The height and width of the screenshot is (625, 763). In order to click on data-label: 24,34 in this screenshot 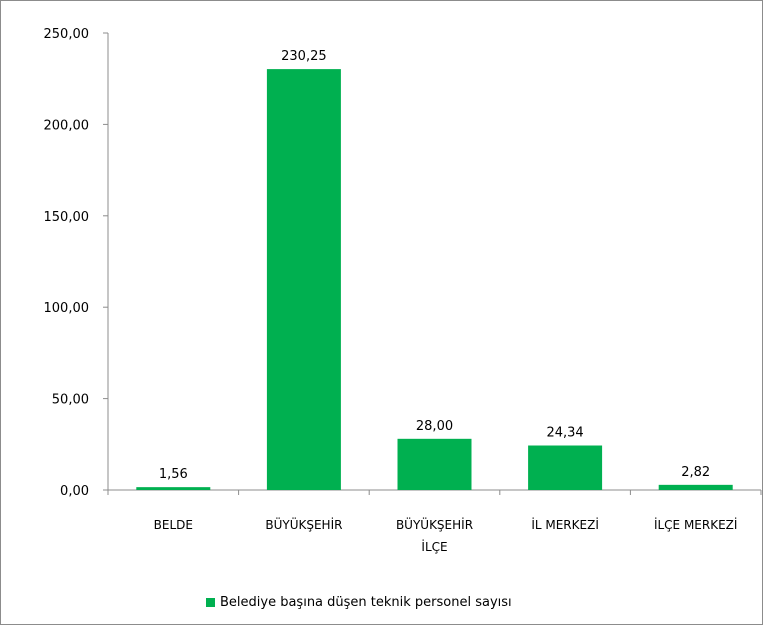, I will do `click(564, 433)`.